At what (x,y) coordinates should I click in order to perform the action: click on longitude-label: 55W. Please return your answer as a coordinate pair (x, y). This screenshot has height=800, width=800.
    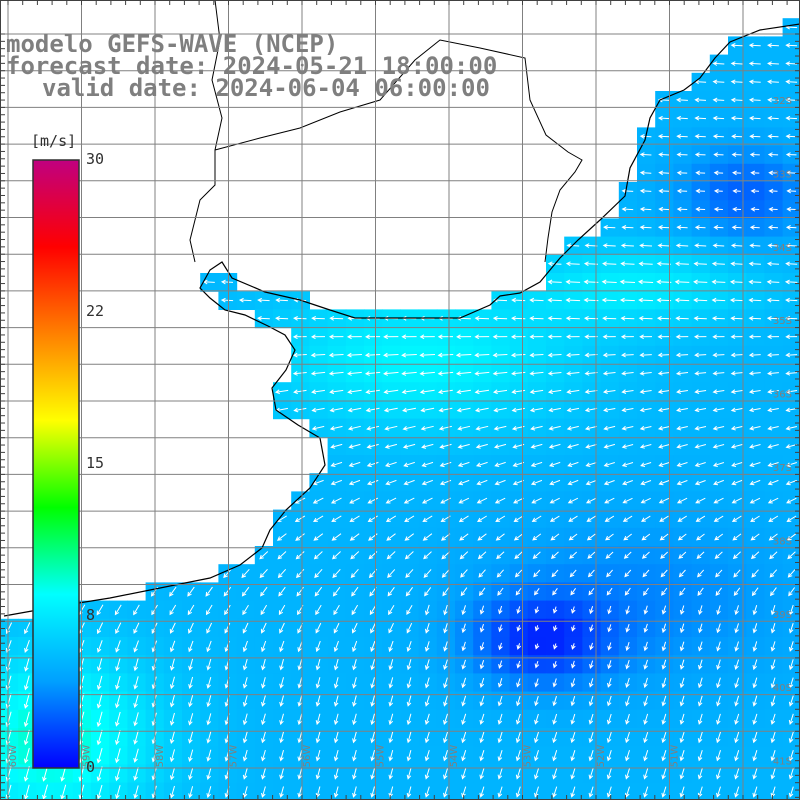
    Looking at the image, I should click on (381, 756).